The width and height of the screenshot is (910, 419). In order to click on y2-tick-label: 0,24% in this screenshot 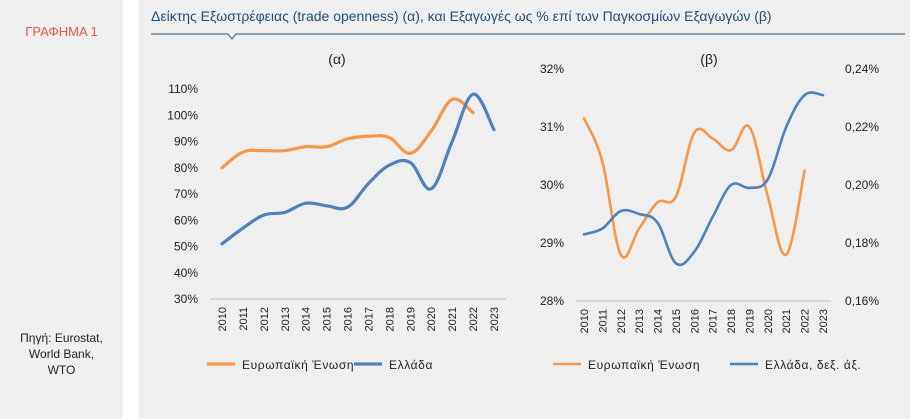, I will do `click(862, 69)`.